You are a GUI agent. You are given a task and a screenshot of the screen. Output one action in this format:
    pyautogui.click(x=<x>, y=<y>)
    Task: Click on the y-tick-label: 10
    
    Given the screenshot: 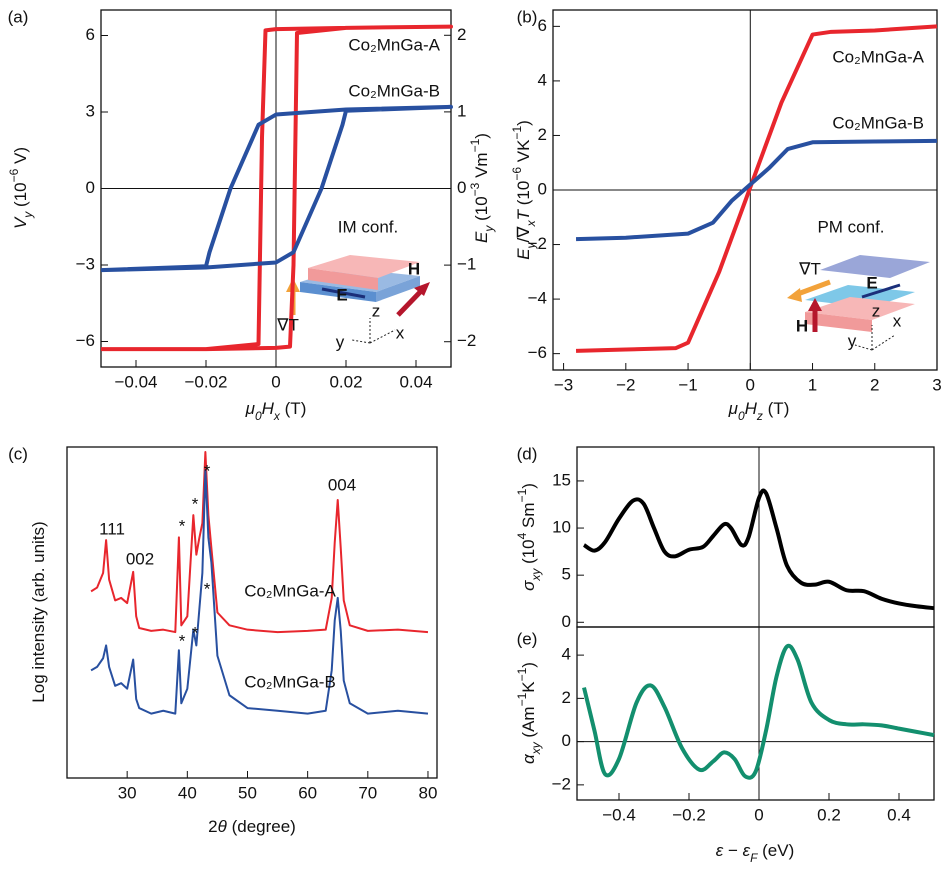 What is the action you would take?
    pyautogui.click(x=561, y=527)
    